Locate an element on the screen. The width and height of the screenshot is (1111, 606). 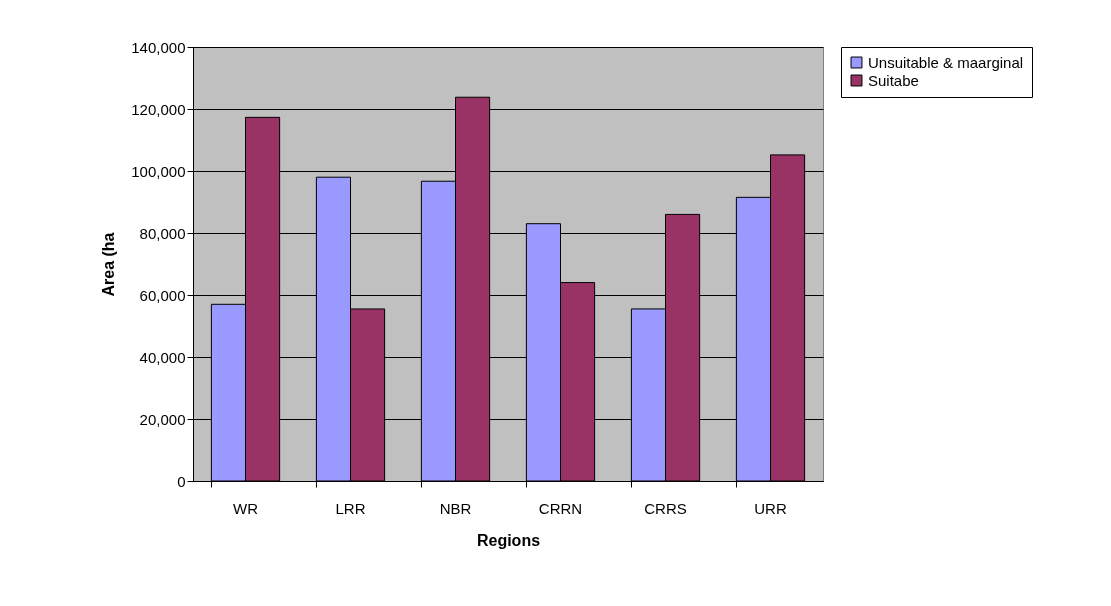
y-tick-label: 140,000 is located at coordinates (158, 47).